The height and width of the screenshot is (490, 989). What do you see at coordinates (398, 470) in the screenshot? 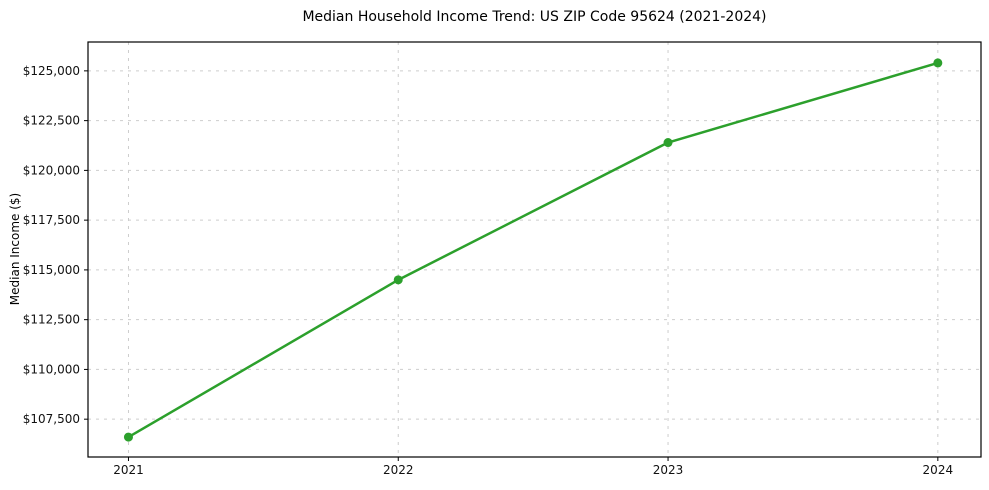
I see `x-tick-label: 2022` at bounding box center [398, 470].